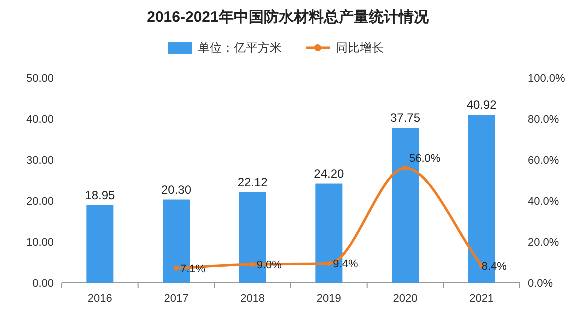  What do you see at coordinates (269, 266) in the screenshot?
I see `data-label: 9.0%` at bounding box center [269, 266].